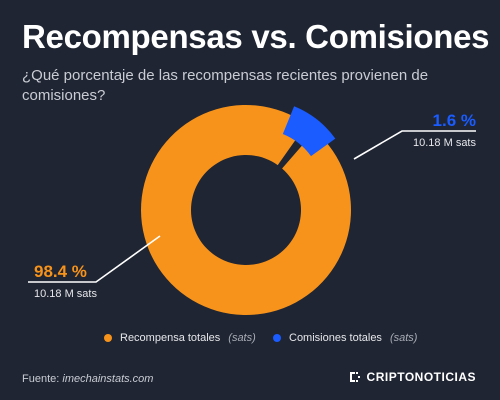 This screenshot has width=500, height=400. I want to click on legend-dot-fees, so click(277, 338).